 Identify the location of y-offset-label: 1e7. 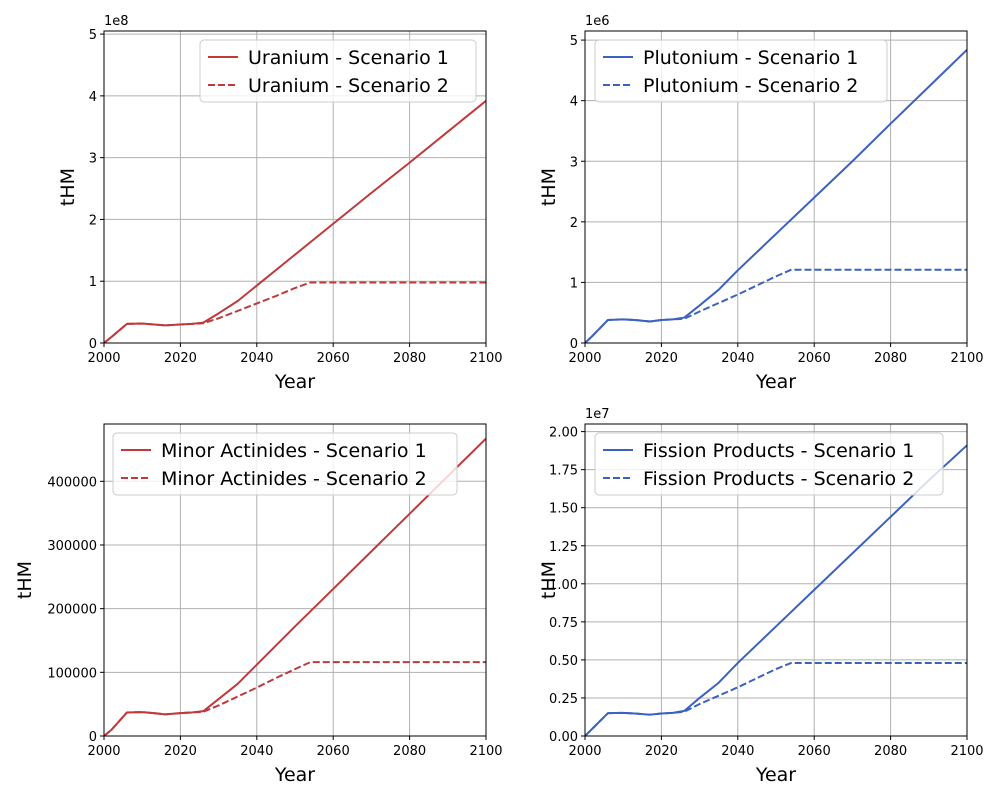
(597, 414).